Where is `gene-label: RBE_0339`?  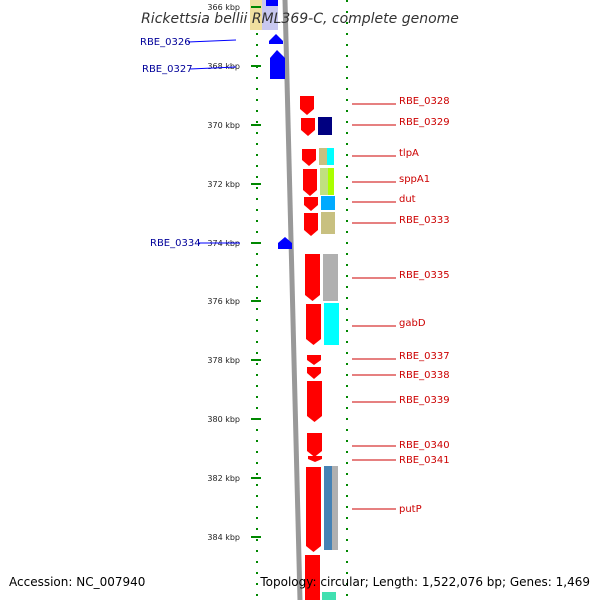
gene-label: RBE_0339 is located at coordinates (424, 400).